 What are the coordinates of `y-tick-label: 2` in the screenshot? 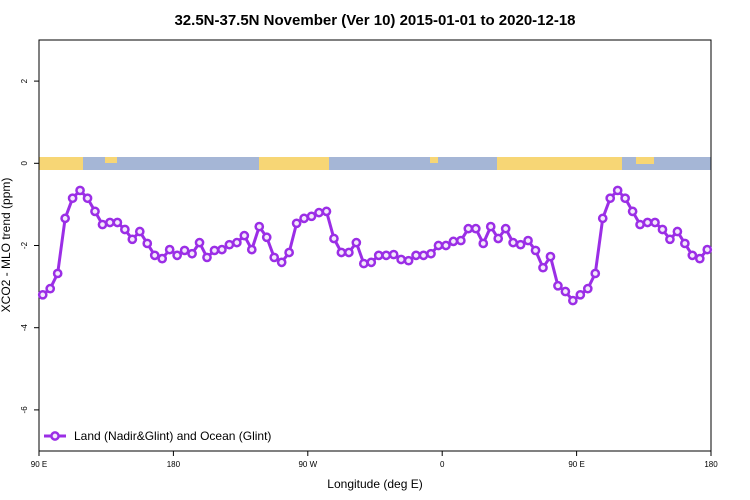 It's located at (24, 80).